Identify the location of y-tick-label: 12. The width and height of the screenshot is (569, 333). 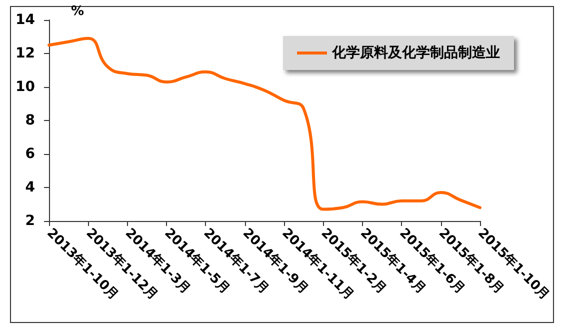
(25, 54).